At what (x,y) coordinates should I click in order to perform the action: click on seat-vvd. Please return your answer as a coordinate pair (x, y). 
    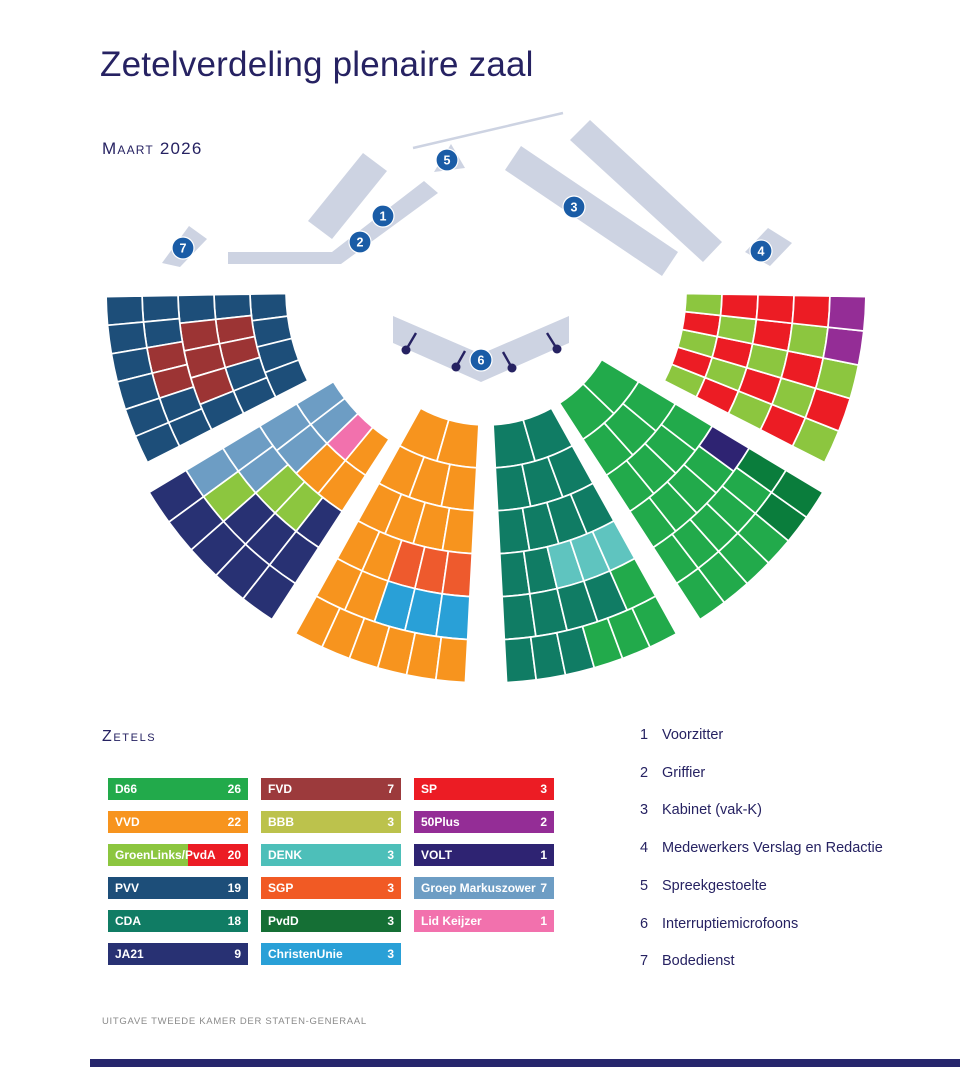
    Looking at the image, I should click on (451, 660).